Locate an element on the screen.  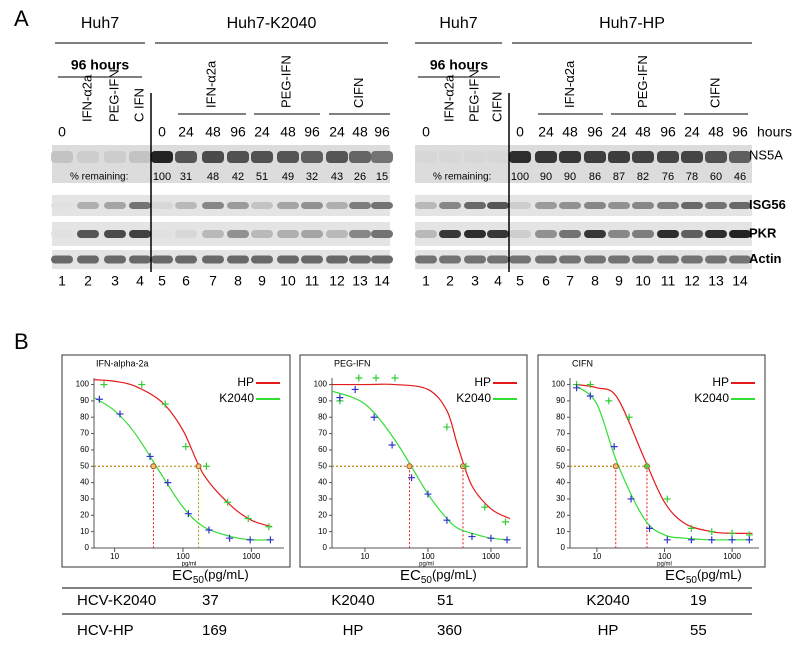
remaining-value: 100 is located at coordinates (162, 177).